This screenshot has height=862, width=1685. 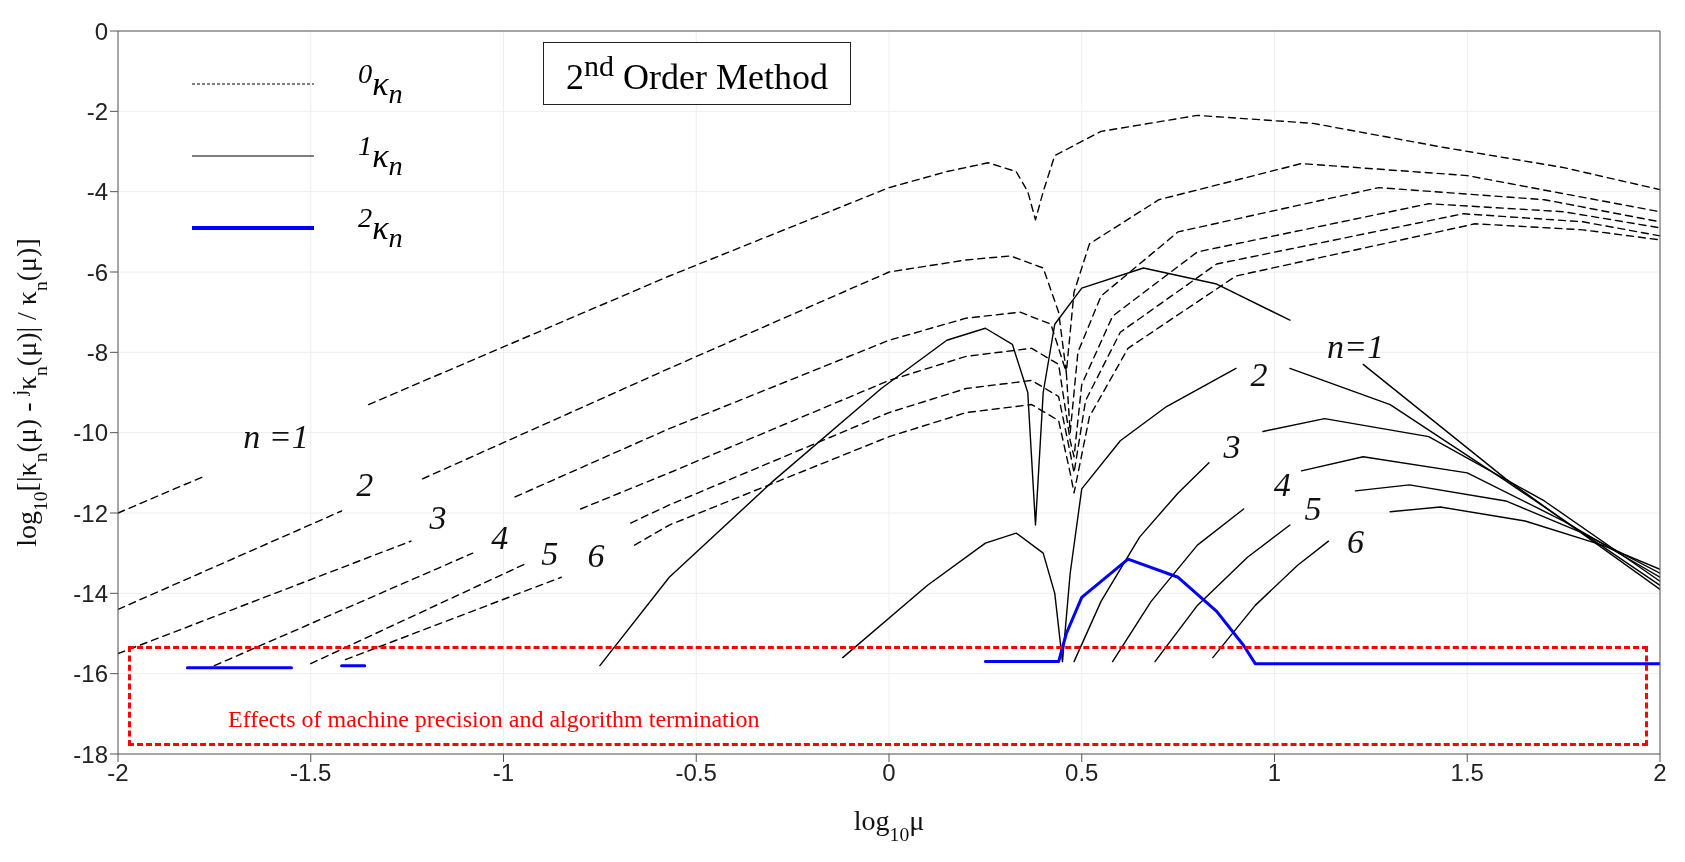 What do you see at coordinates (380, 228) in the screenshot?
I see `legend-label: $^{2}$κ$_{n}$` at bounding box center [380, 228].